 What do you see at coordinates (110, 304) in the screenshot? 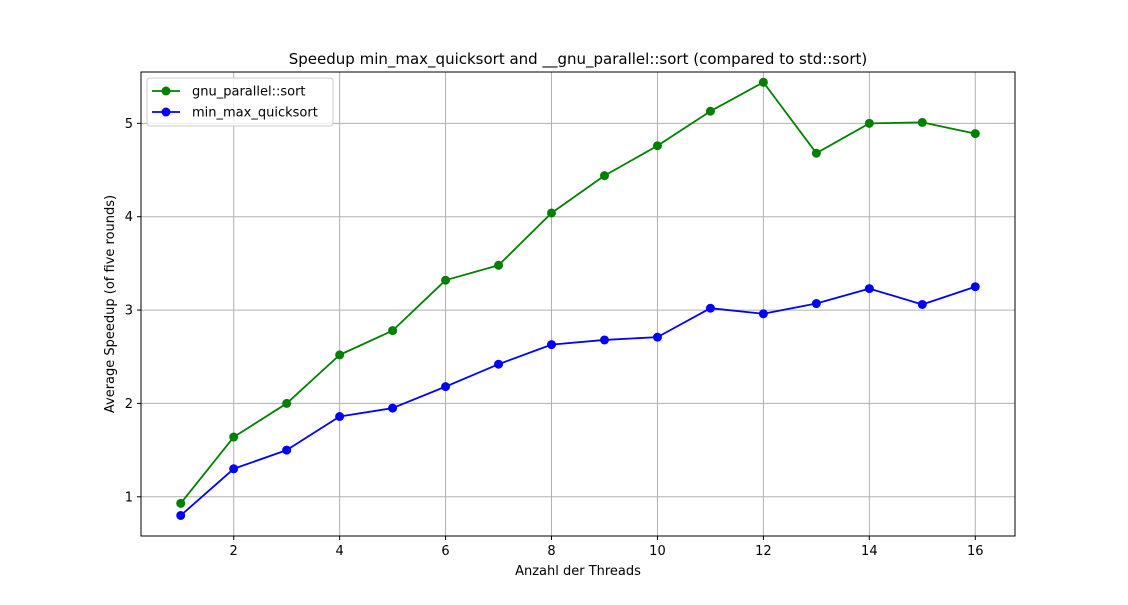
I see `y-axis-label: Average Speedup (of five rounds)` at bounding box center [110, 304].